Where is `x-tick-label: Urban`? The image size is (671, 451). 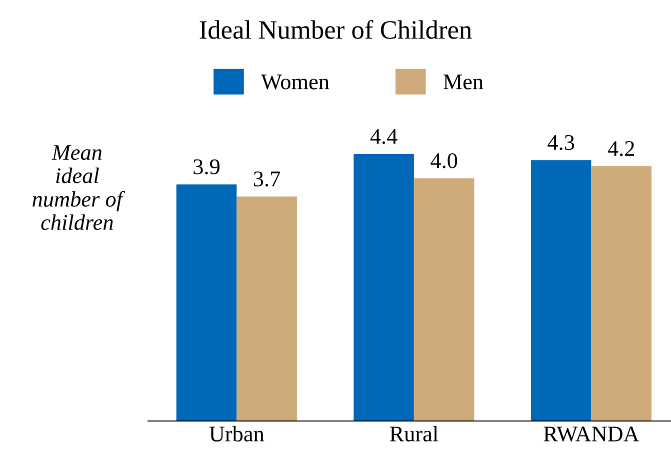
x-tick-label: Urban is located at coordinates (236, 434).